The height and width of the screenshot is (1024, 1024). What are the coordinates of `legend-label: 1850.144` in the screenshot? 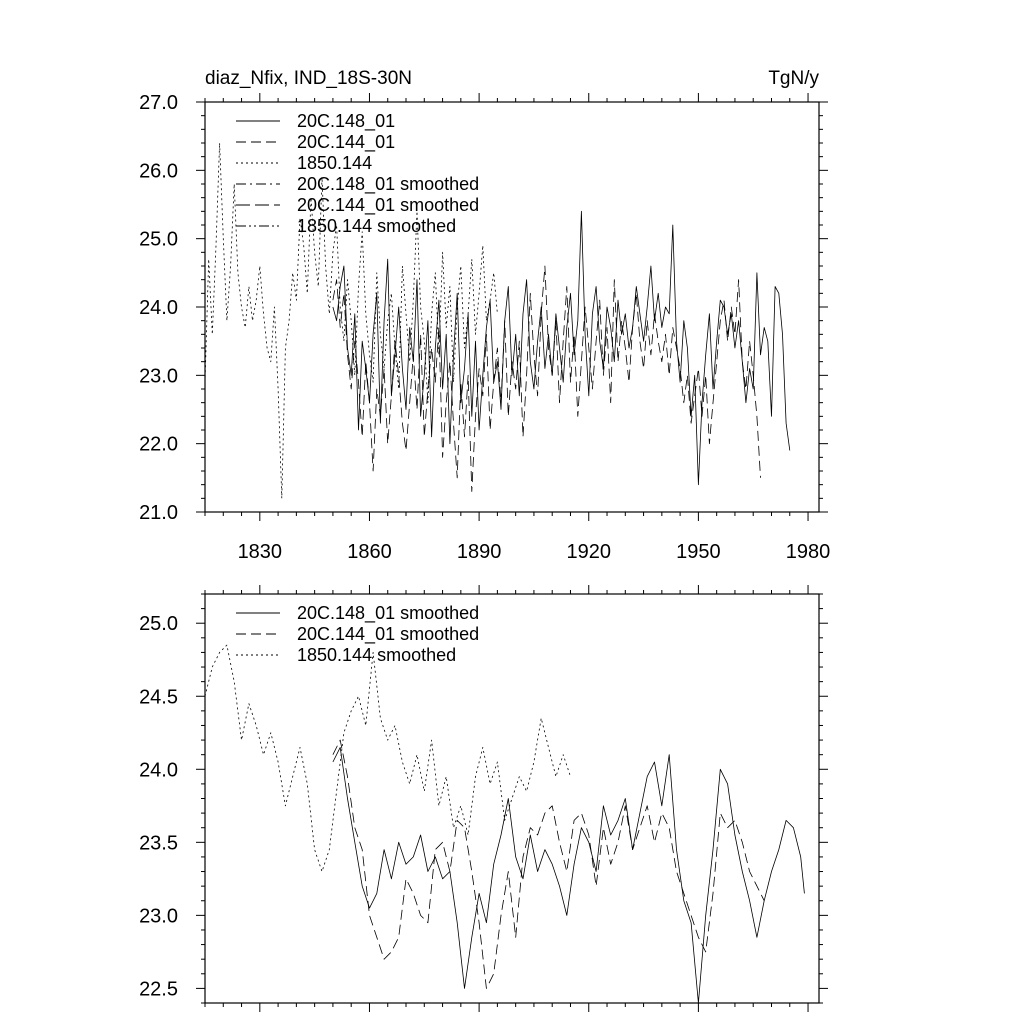 It's located at (334, 163).